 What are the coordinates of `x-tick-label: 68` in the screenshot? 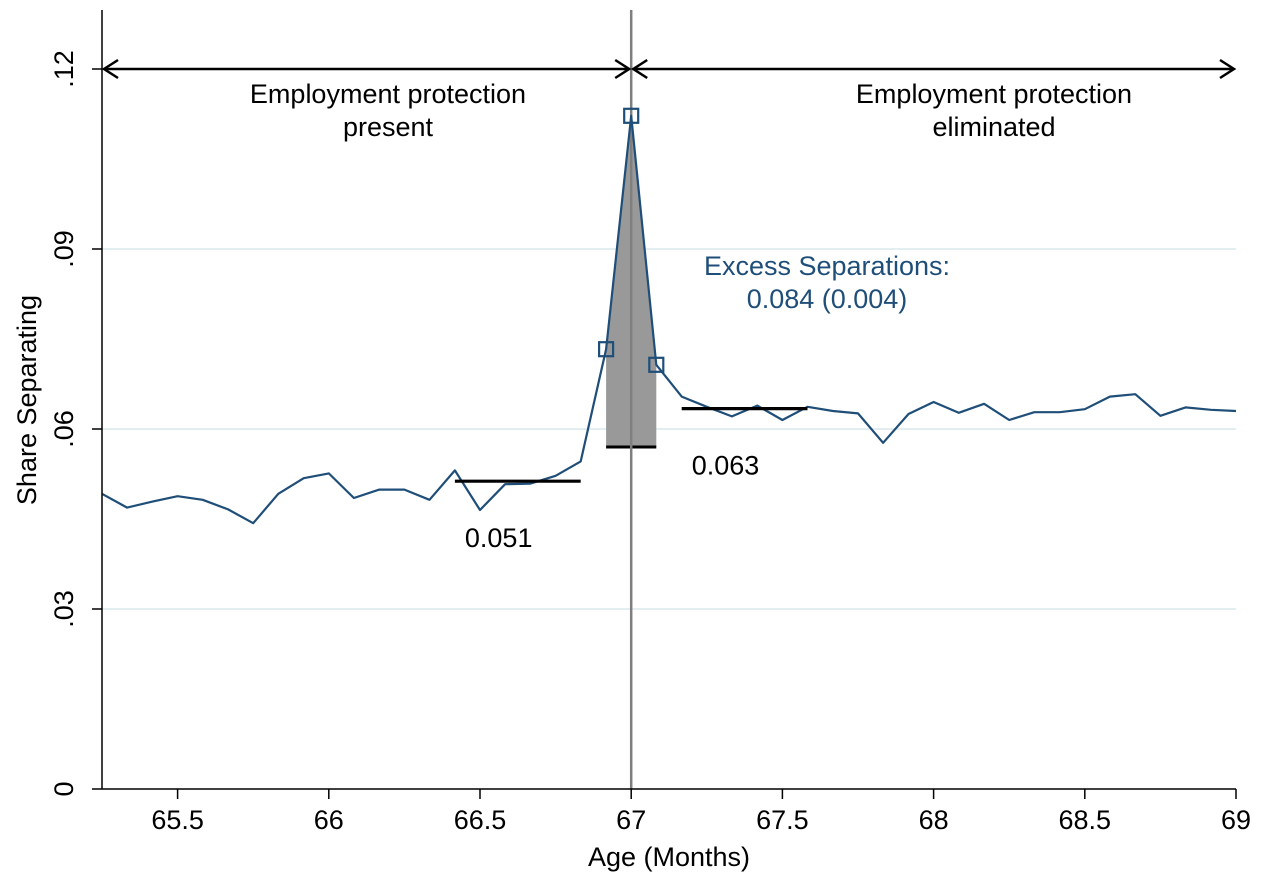 It's located at (934, 820).